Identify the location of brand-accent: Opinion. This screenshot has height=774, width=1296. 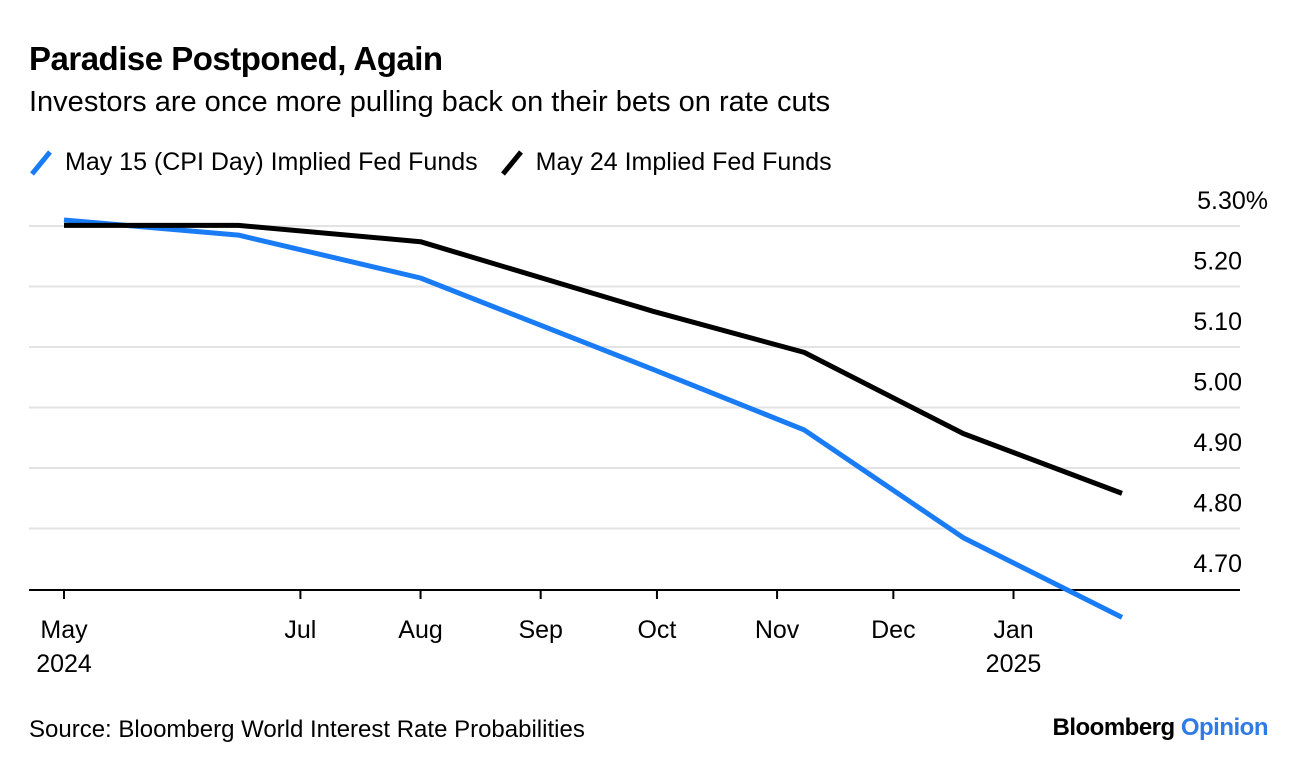
(1224, 727).